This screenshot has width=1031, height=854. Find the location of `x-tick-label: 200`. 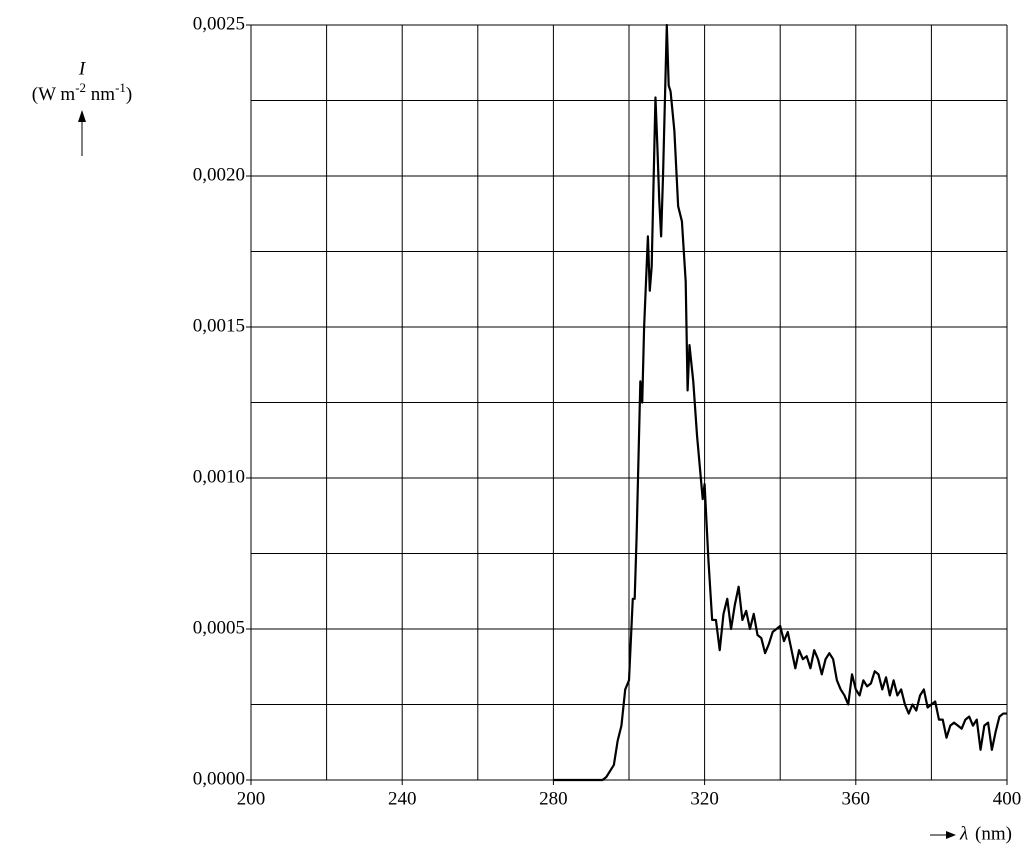

x-tick-label: 200 is located at coordinates (251, 798).